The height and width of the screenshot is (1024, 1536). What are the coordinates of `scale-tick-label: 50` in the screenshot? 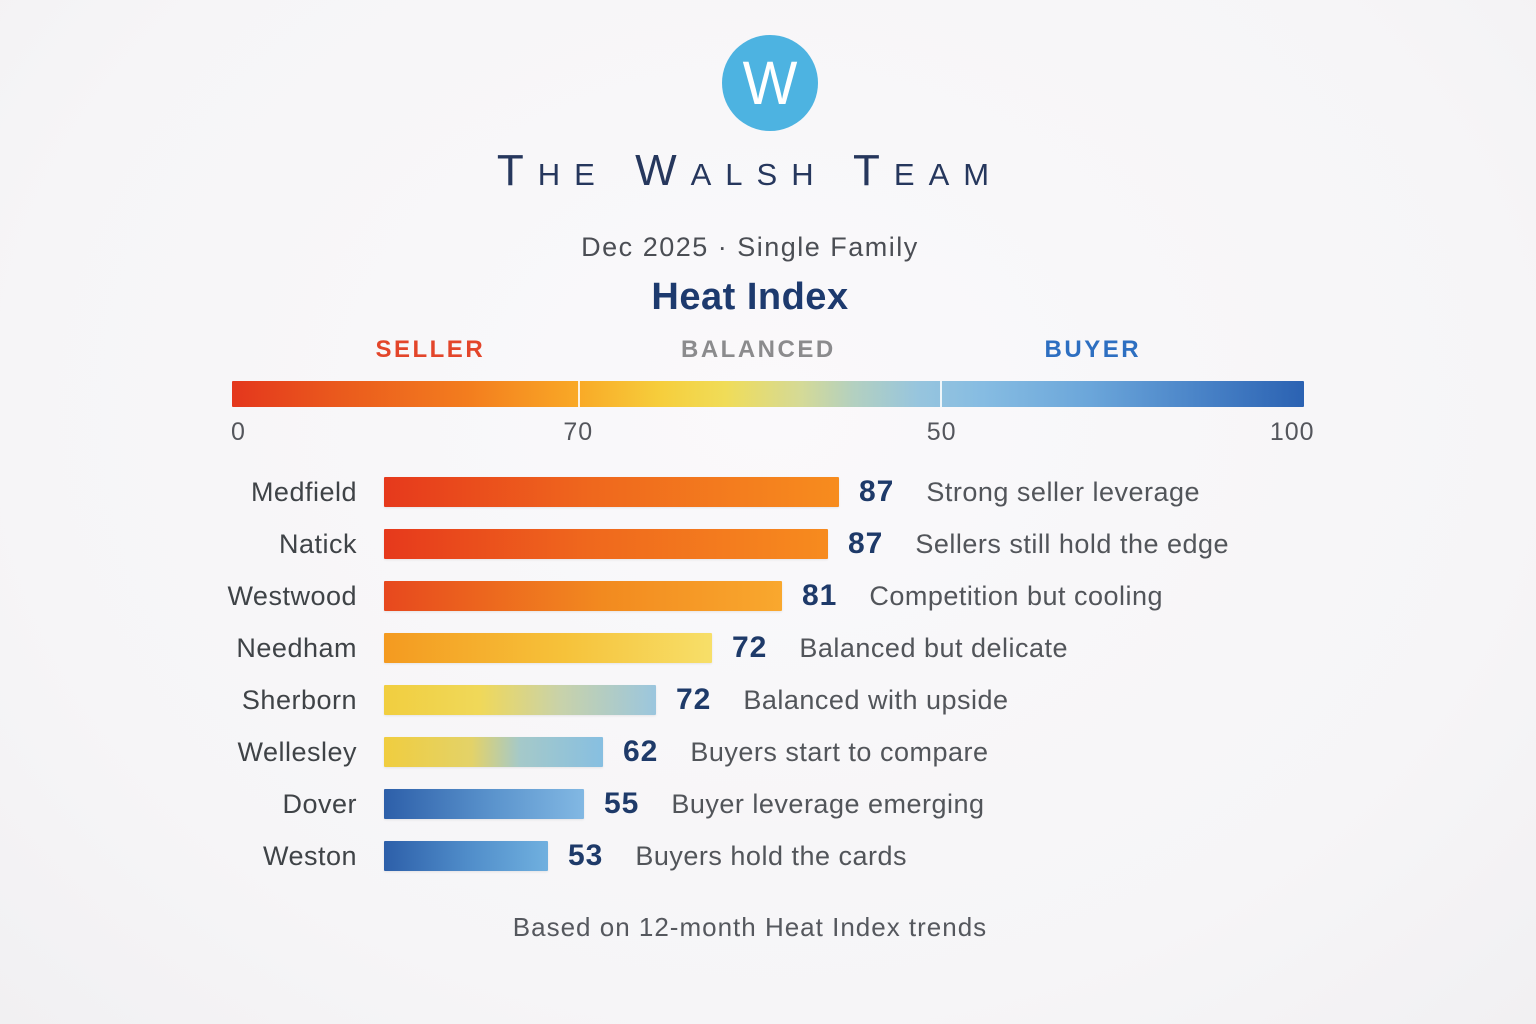 It's located at (941, 432).